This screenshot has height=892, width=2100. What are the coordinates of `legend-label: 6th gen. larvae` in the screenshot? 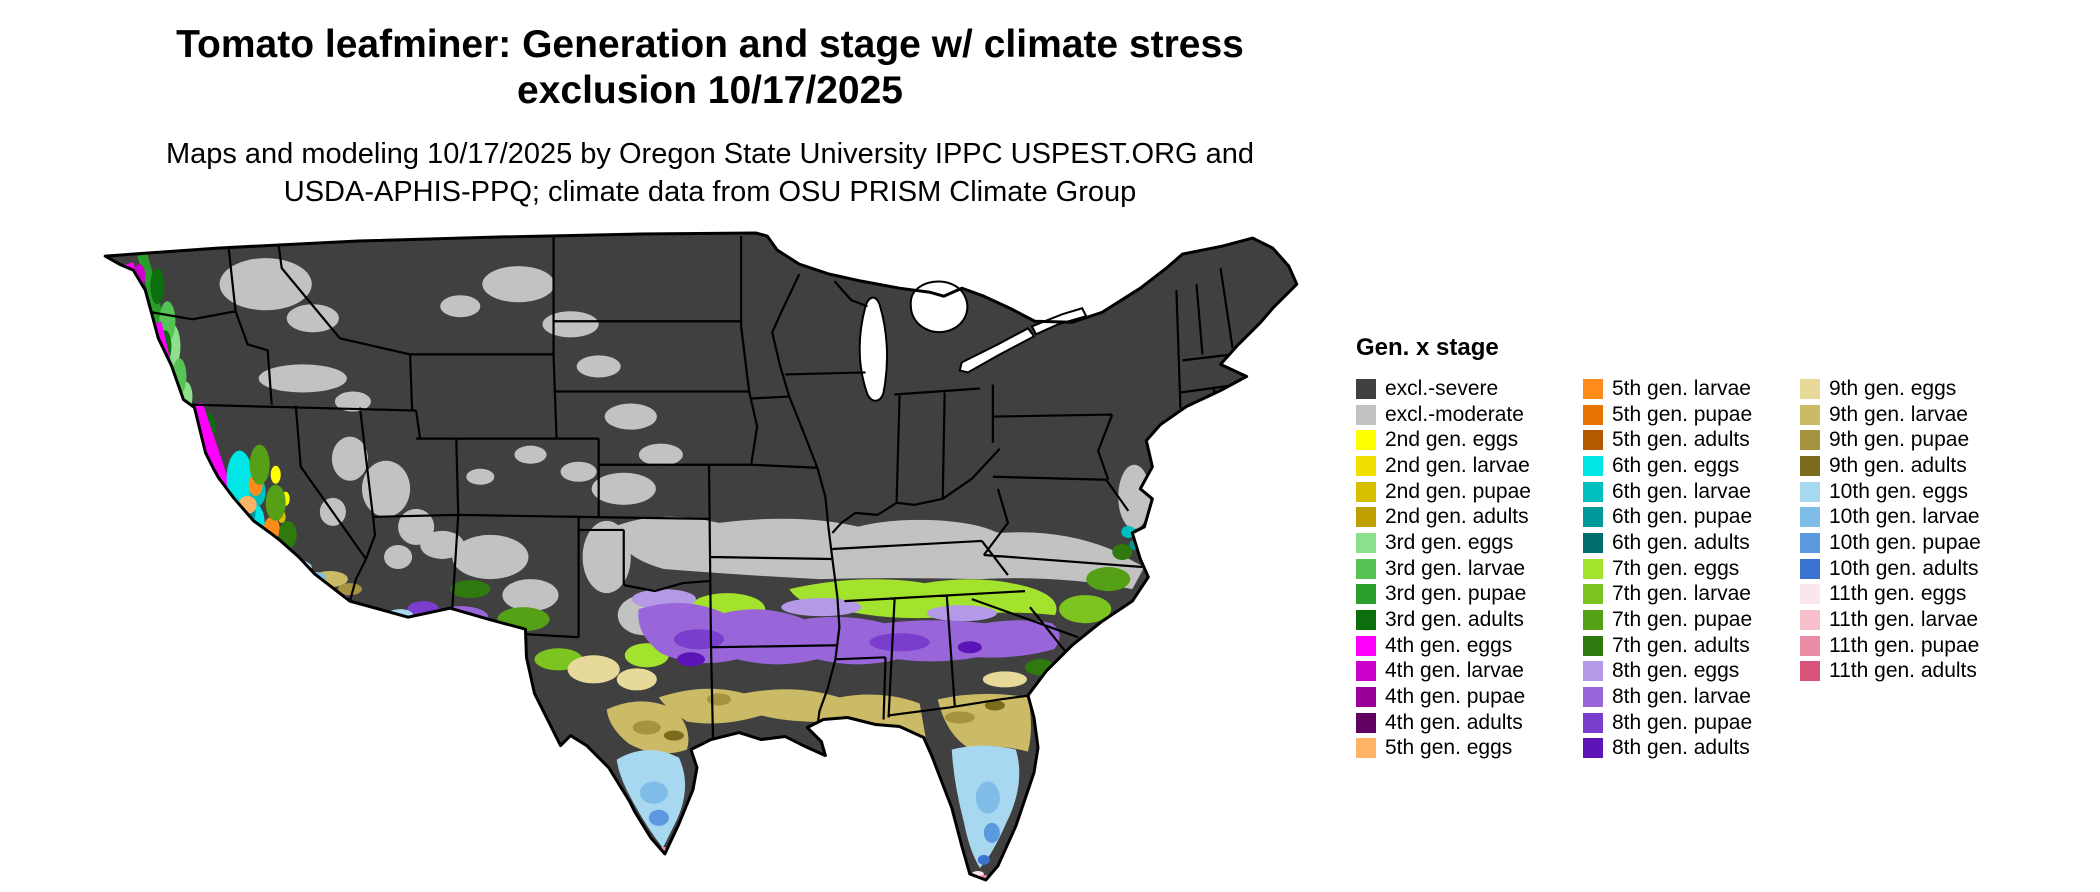 It's located at (1681, 491).